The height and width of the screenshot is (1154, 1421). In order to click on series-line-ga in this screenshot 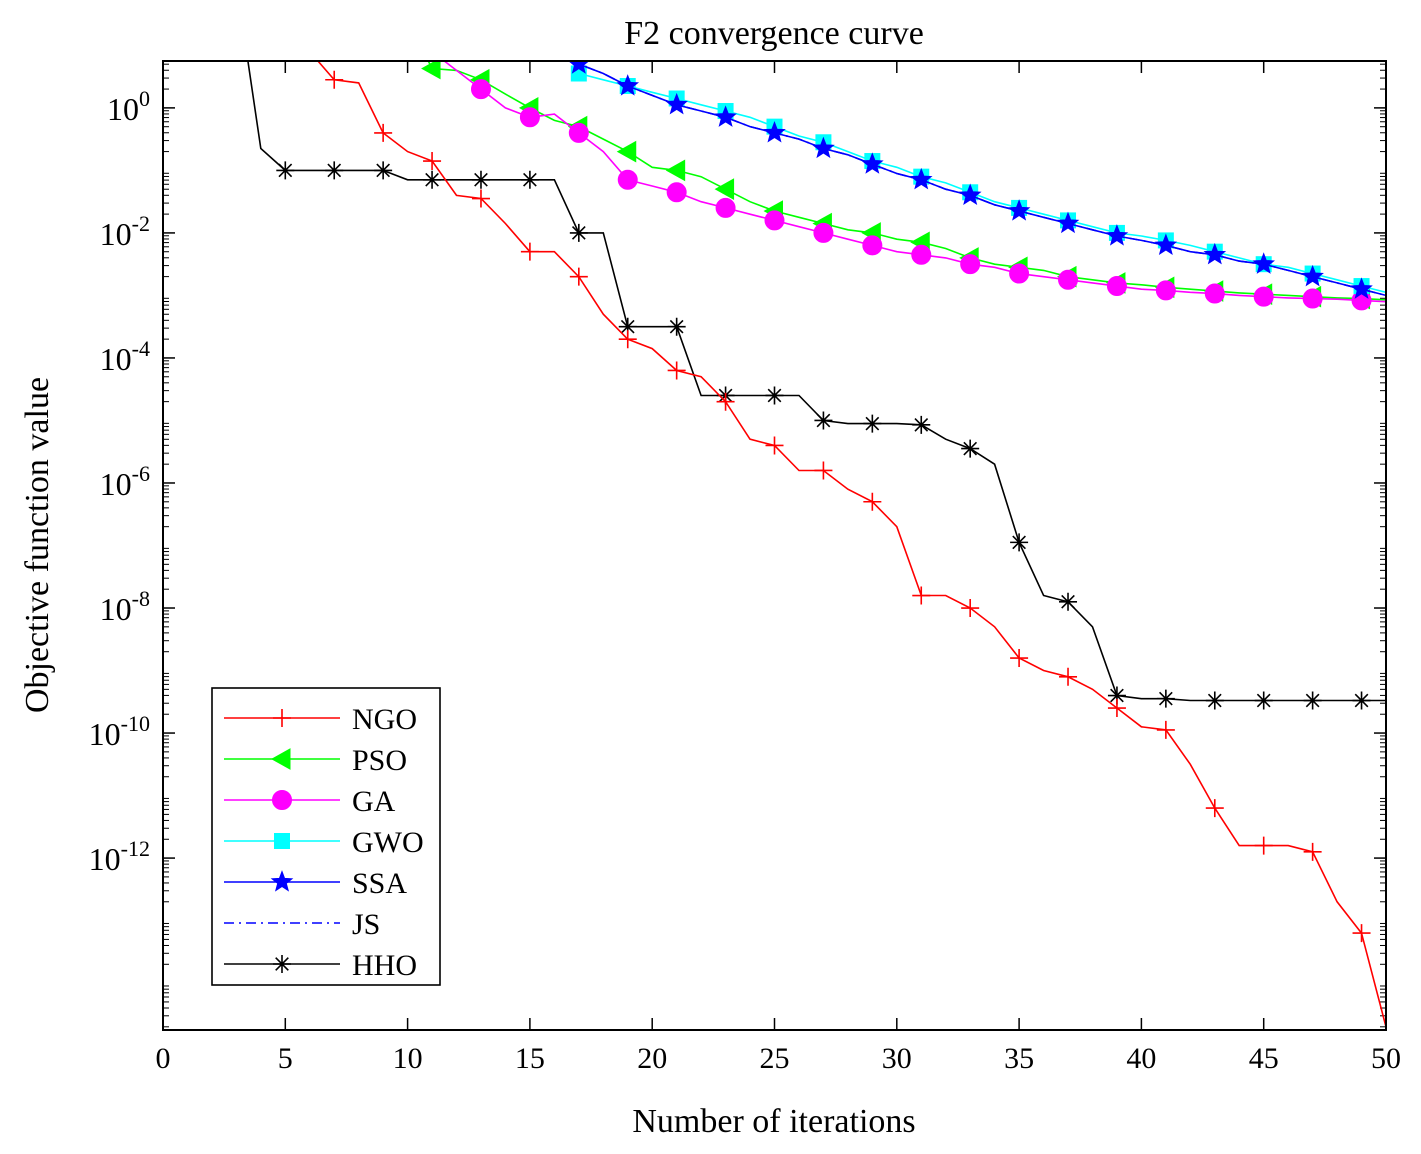, I will do `click(914, 182)`.